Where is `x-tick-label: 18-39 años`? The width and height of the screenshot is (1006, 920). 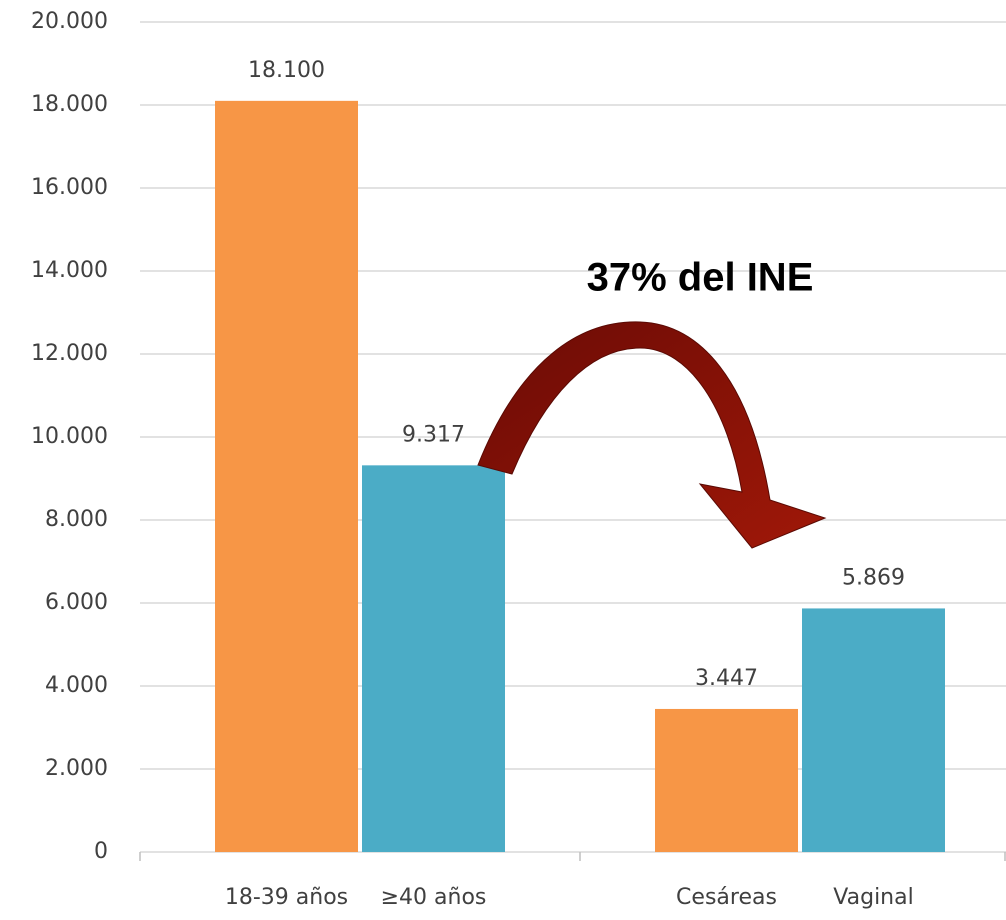
x-tick-label: 18-39 años is located at coordinates (286, 897).